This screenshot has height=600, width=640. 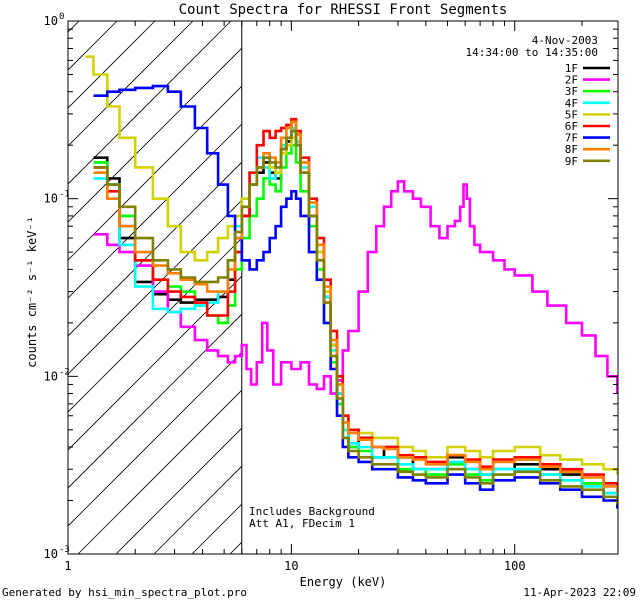 I want to click on legend-label-4F: 4F, so click(x=571, y=103).